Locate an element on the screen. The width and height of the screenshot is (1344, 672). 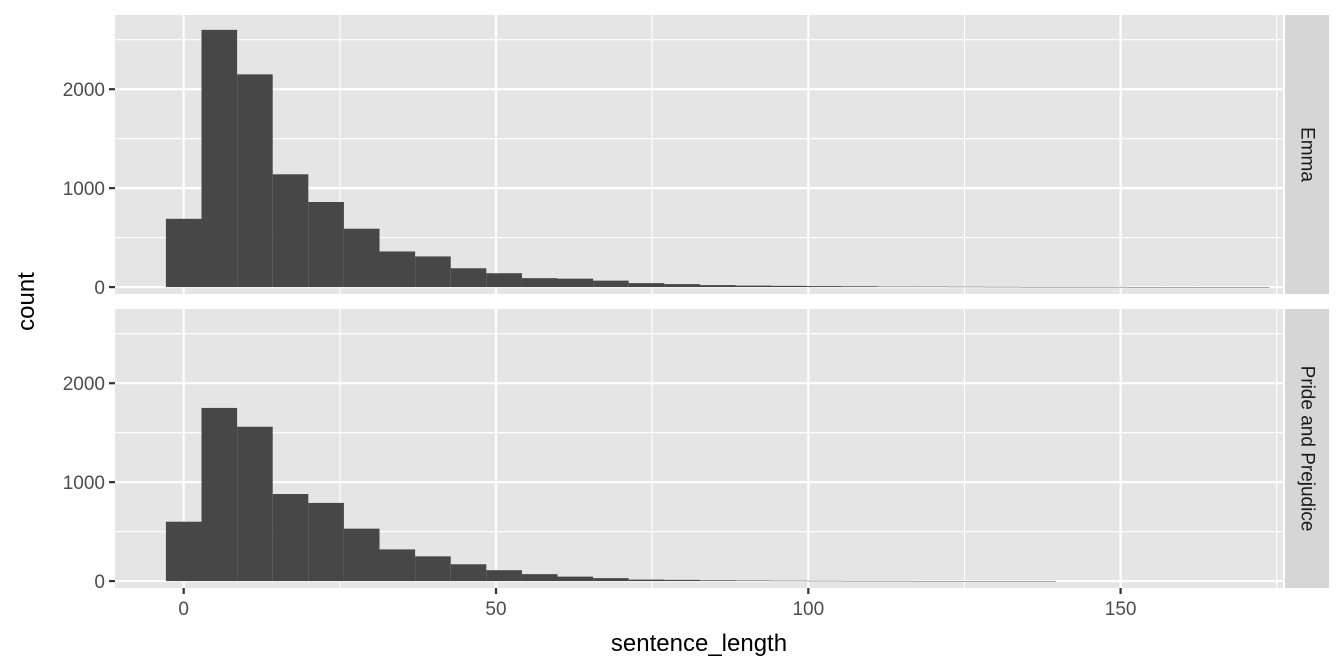
x-tick-label: 50 is located at coordinates (495, 609).